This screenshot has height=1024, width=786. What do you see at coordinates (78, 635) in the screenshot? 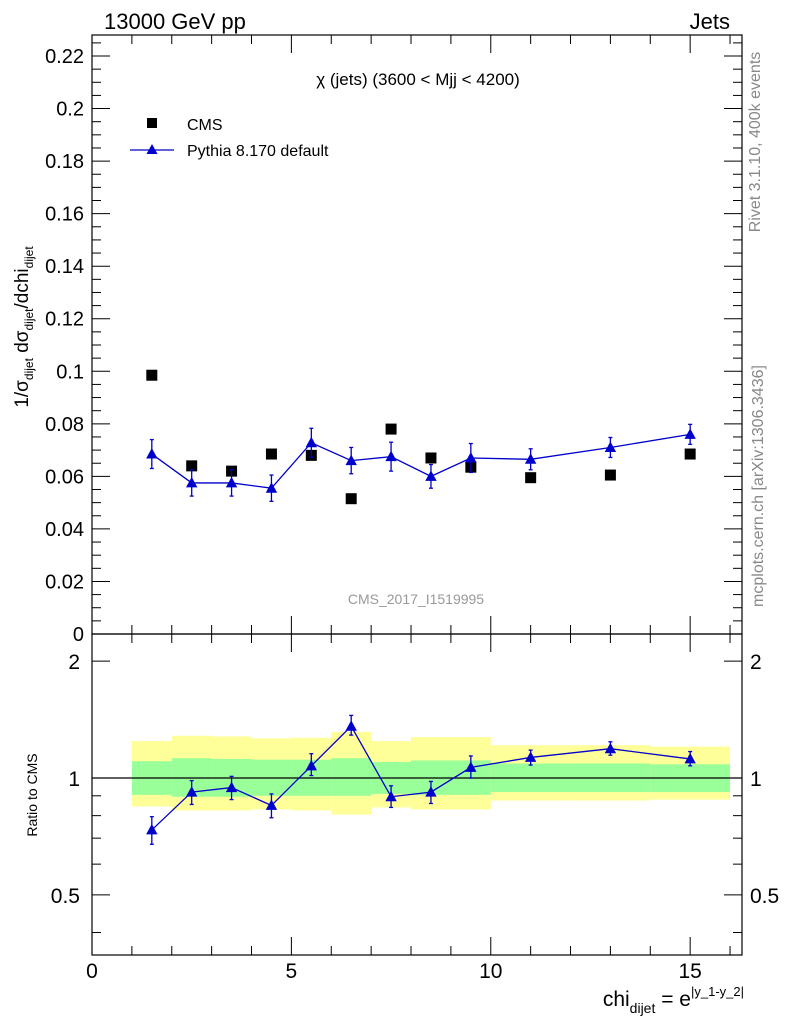
I see `main-y-tick-label: 0` at bounding box center [78, 635].